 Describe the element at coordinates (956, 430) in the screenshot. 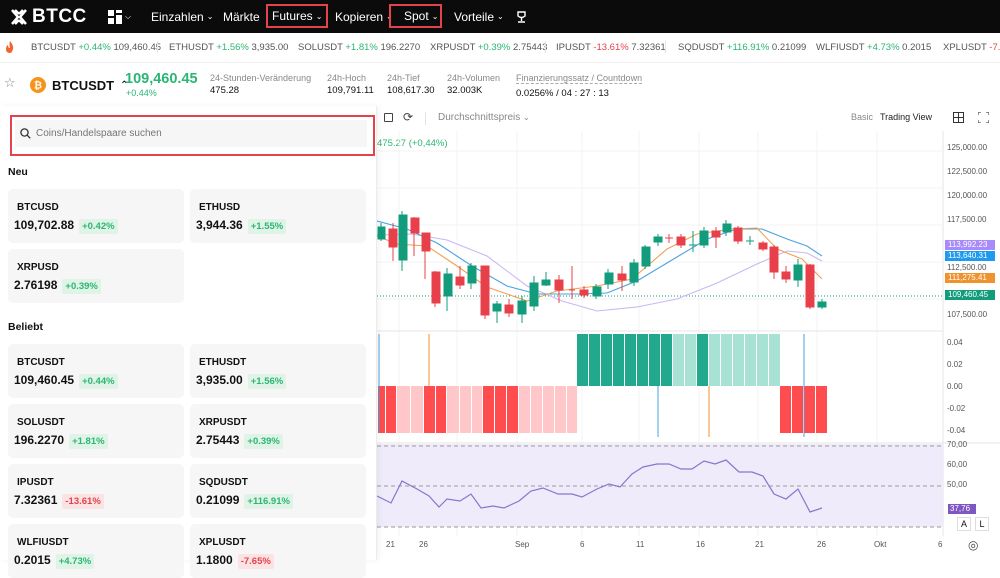

I see `macd-axis-label: -0.04` at that location.